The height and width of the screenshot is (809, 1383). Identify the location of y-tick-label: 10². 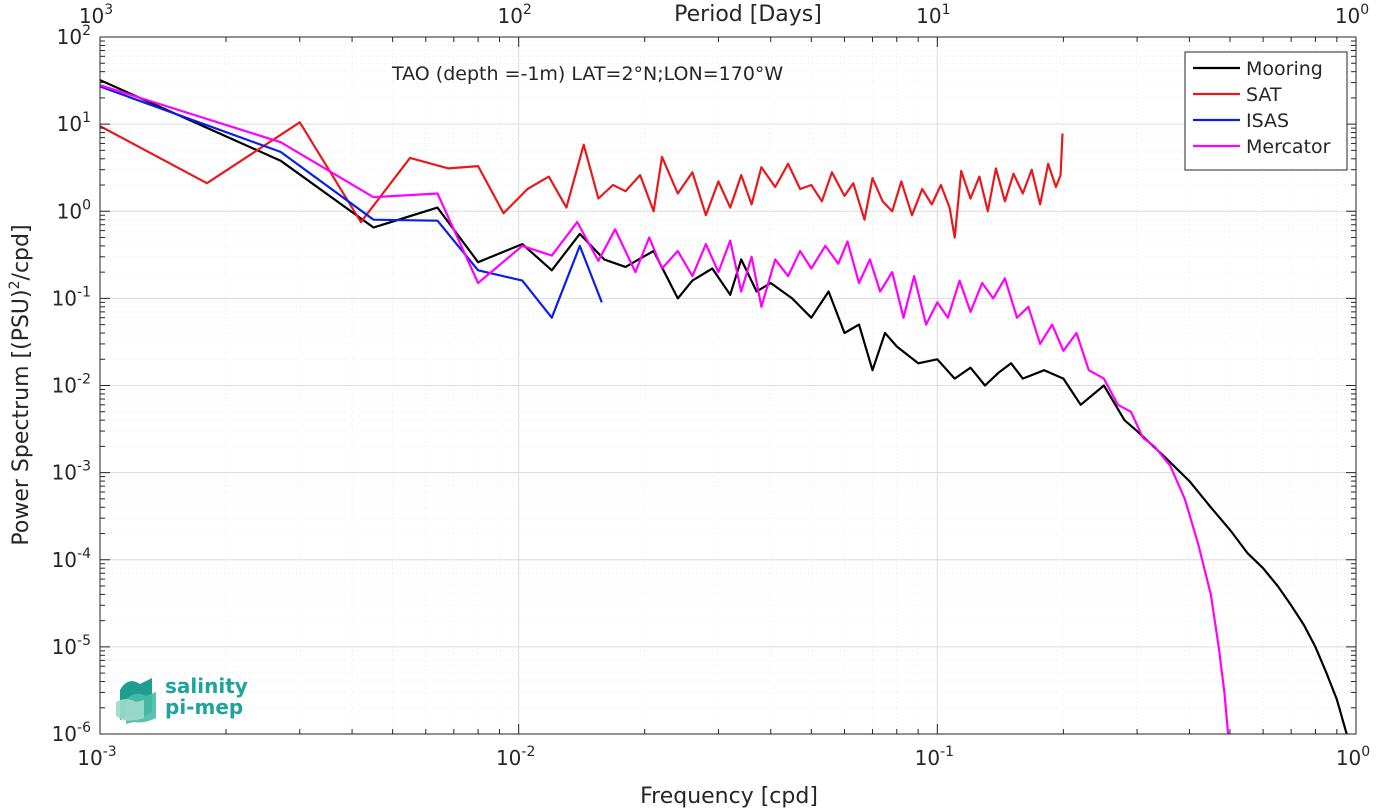
(74, 36).